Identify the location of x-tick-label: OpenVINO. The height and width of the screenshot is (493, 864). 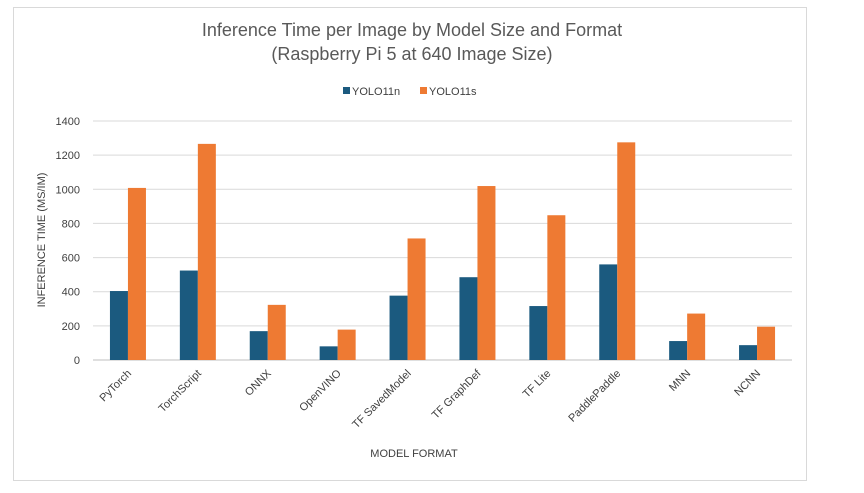
(320, 390).